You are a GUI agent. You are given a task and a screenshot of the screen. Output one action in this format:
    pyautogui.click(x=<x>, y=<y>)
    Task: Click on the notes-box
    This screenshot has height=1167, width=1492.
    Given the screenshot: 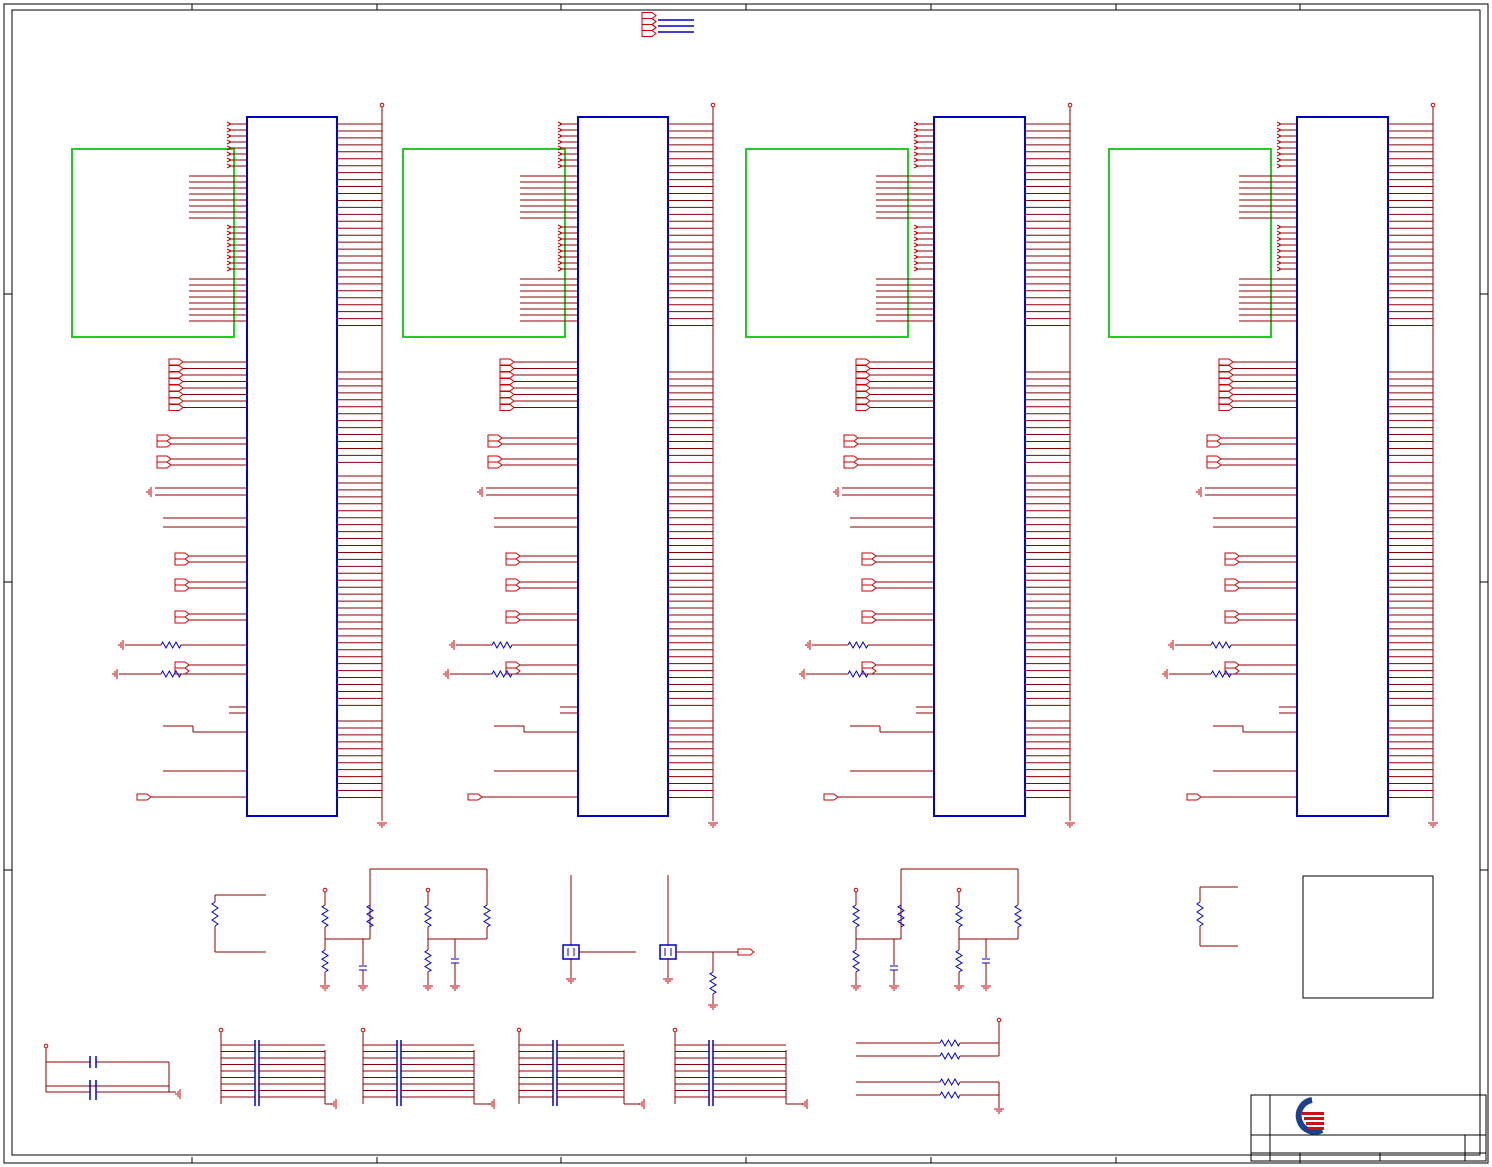 What is the action you would take?
    pyautogui.click(x=1368, y=937)
    